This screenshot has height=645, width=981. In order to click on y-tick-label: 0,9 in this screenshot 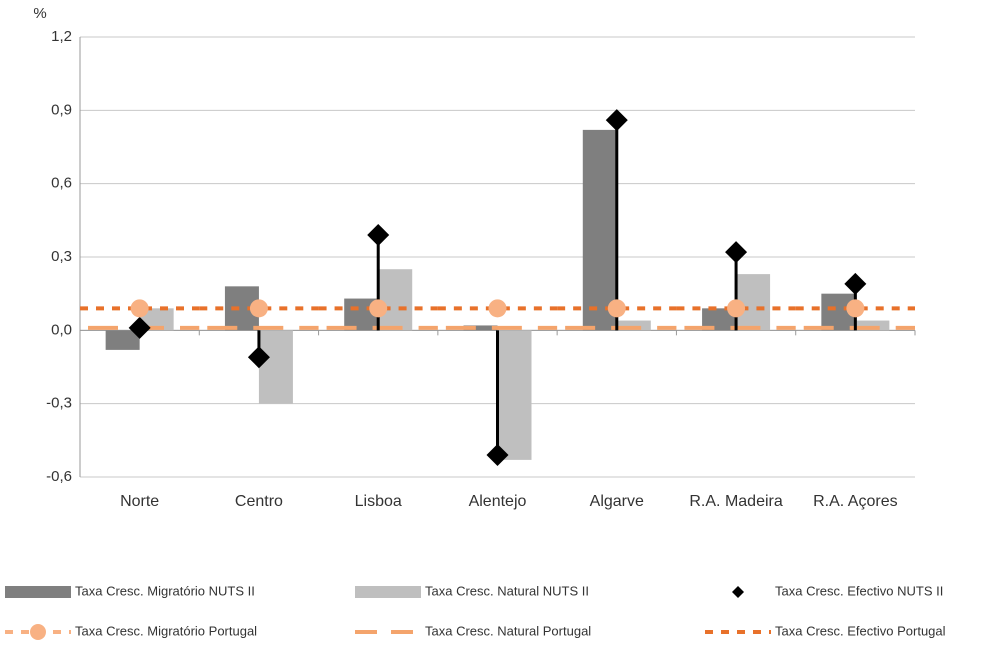, I will do `click(61, 109)`.